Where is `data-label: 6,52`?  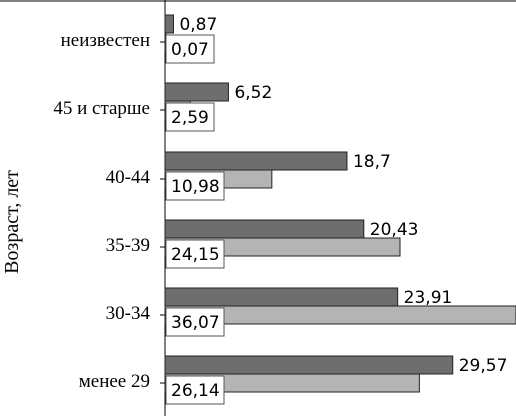
data-label: 6,52 is located at coordinates (253, 93).